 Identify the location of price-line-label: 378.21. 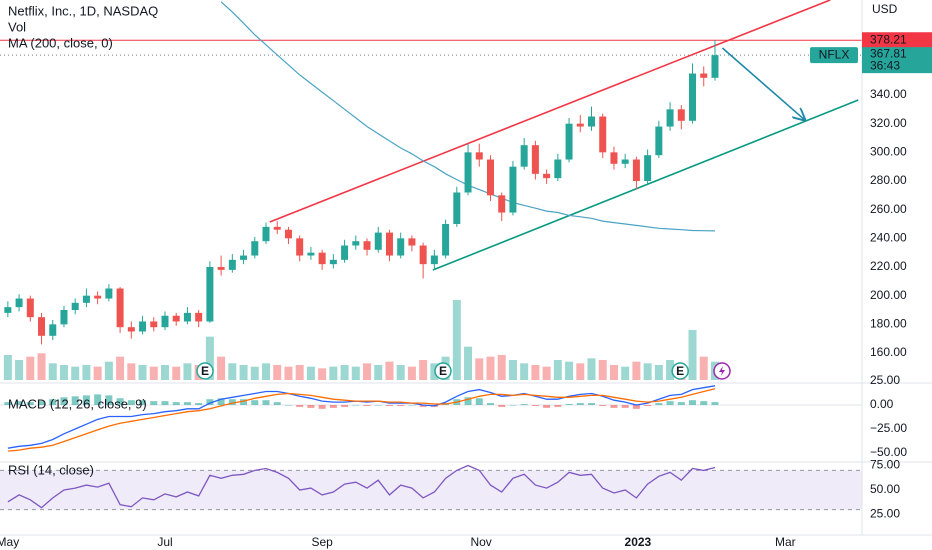
(888, 39).